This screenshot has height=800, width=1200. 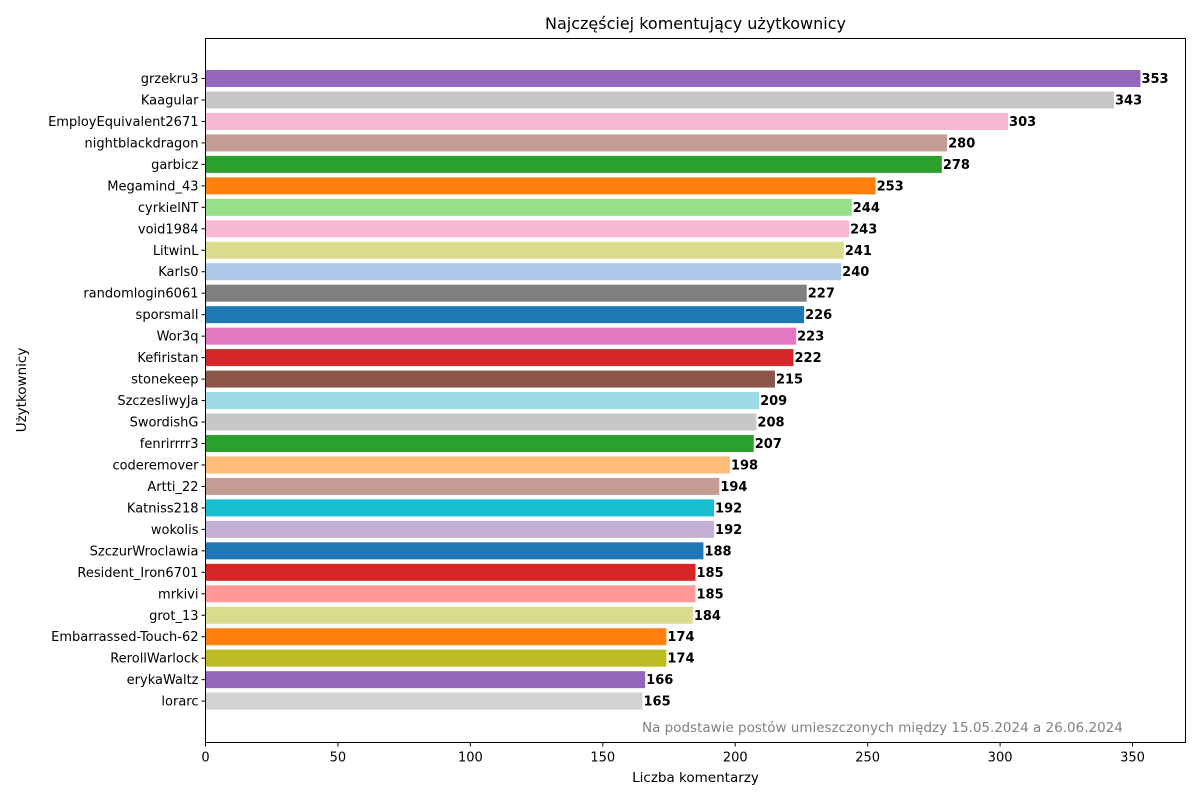 What do you see at coordinates (733, 487) in the screenshot?
I see `bar-value-label: 194` at bounding box center [733, 487].